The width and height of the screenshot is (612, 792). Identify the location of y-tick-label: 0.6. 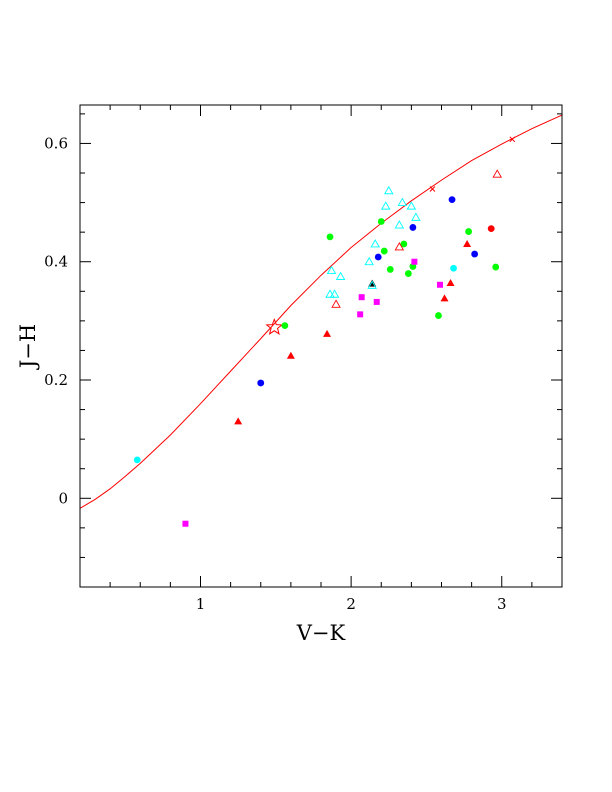
(56, 143).